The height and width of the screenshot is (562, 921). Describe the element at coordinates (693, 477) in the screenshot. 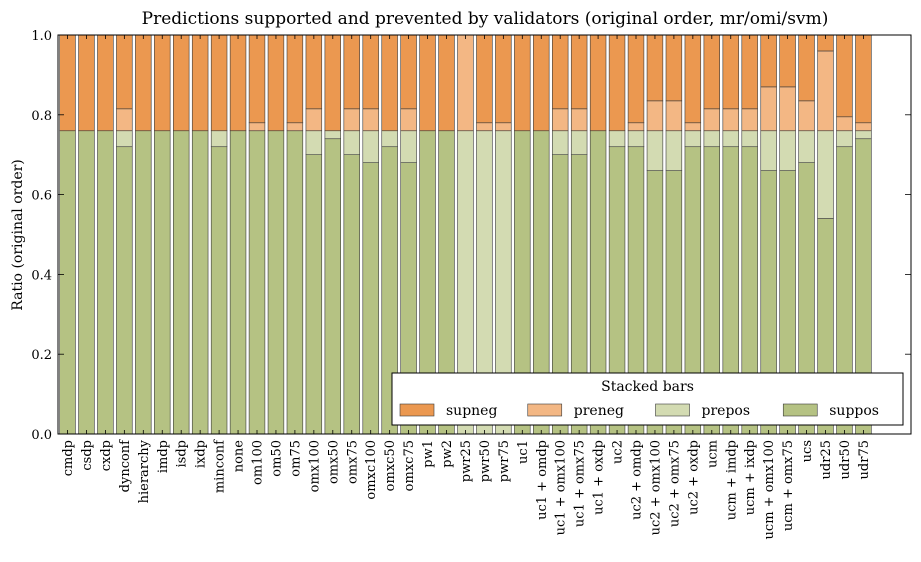

I see `x-tick-label: uc2 + oxdp` at that location.